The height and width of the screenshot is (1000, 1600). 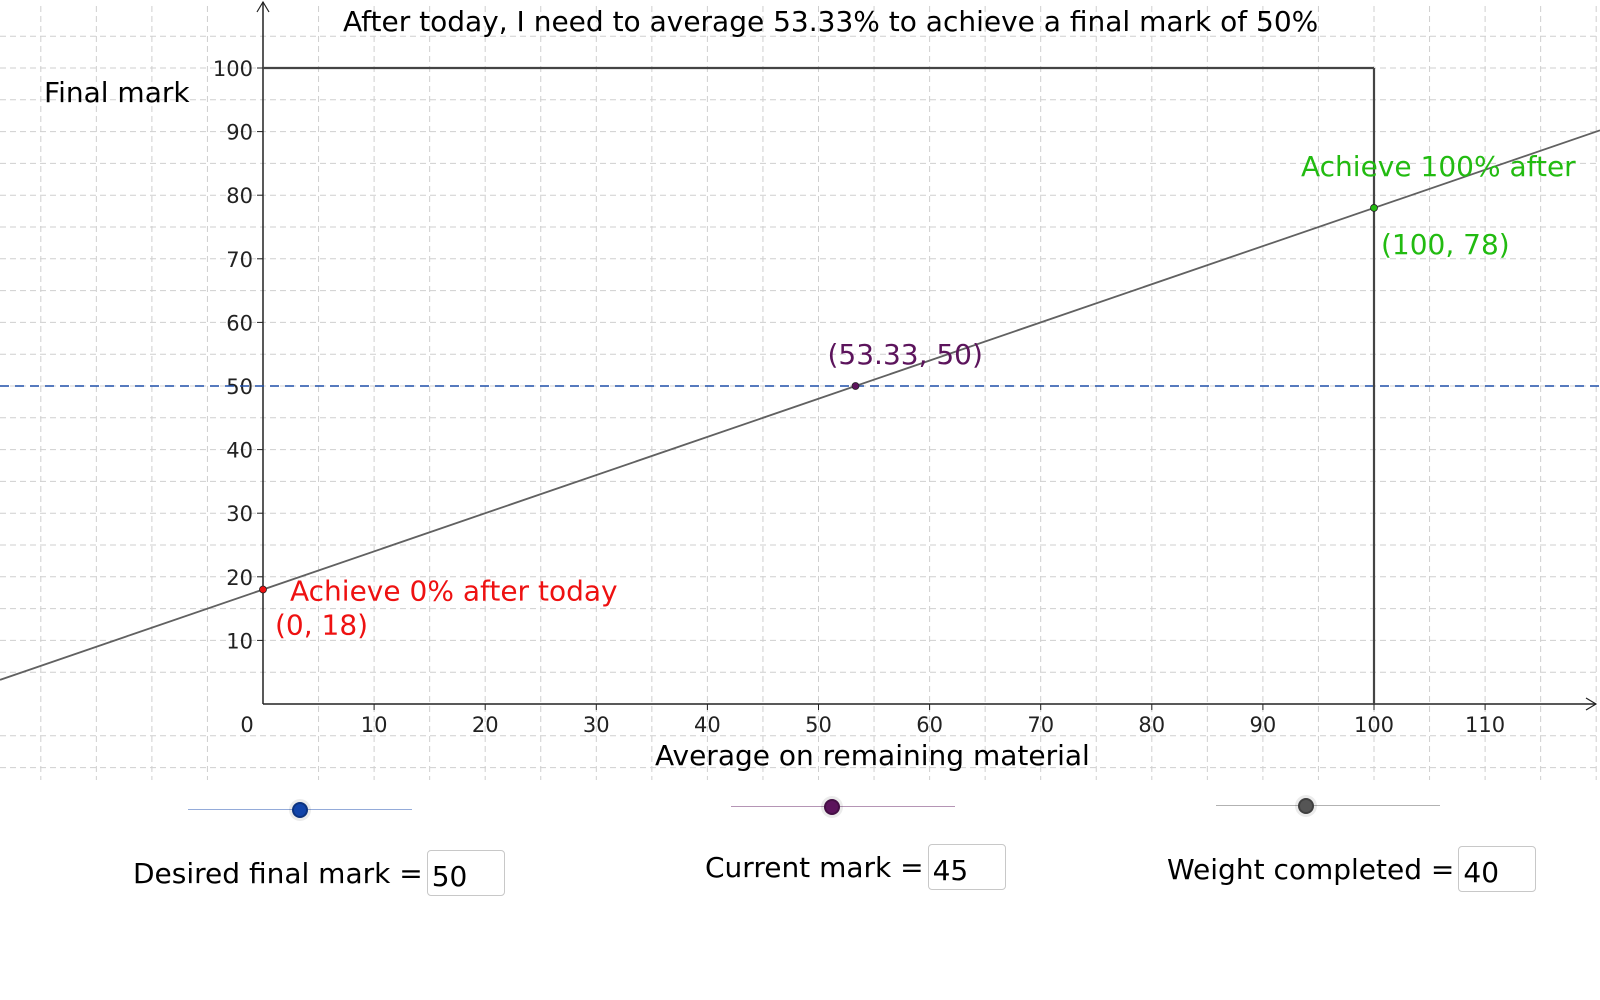 What do you see at coordinates (1311, 869) in the screenshot?
I see `weight-completed-label: Weight completed =` at bounding box center [1311, 869].